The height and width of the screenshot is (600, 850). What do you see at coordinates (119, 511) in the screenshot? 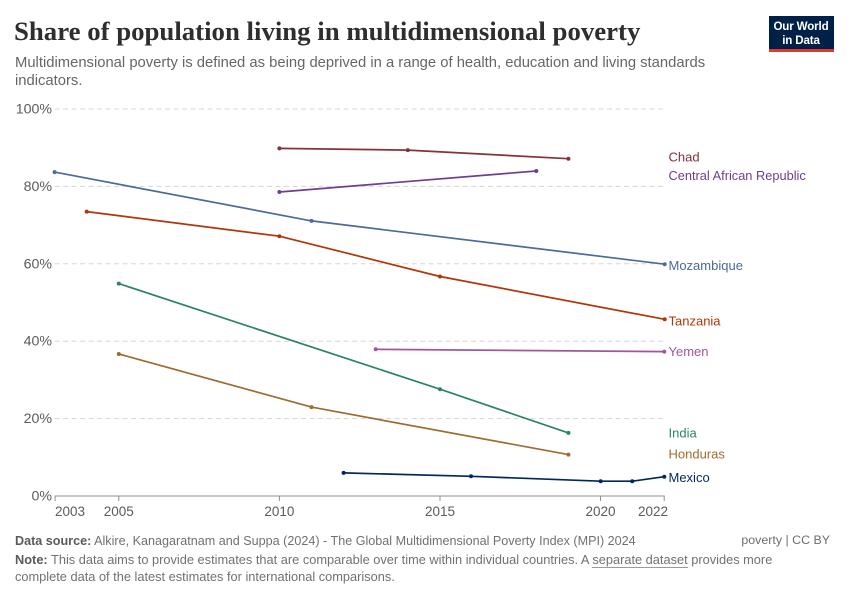
I see `svg-text: 2005` at bounding box center [119, 511].